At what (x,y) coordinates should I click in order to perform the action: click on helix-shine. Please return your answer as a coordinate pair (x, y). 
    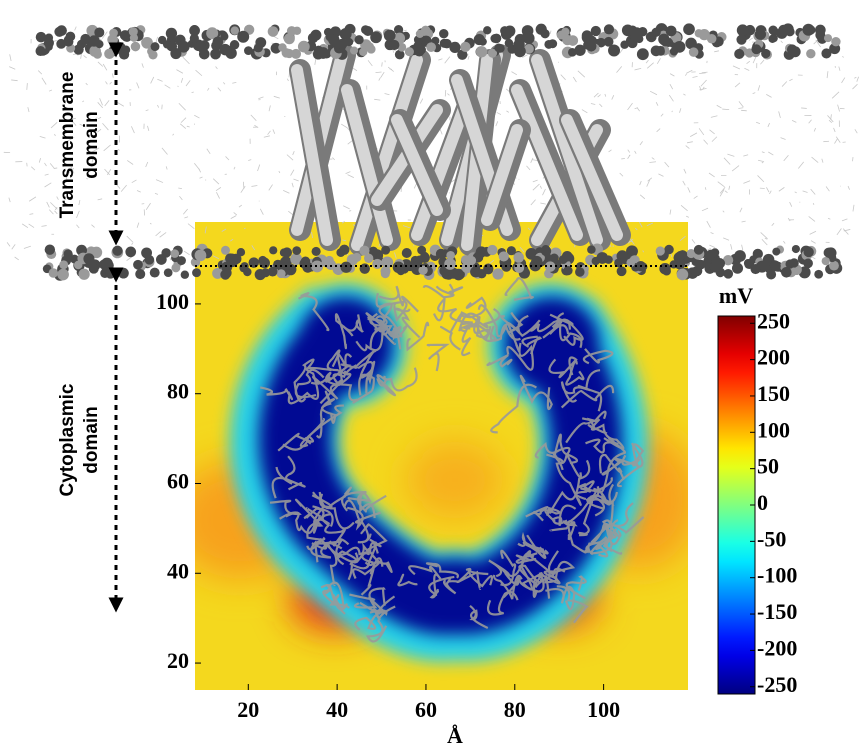
    Looking at the image, I should click on (592, 177).